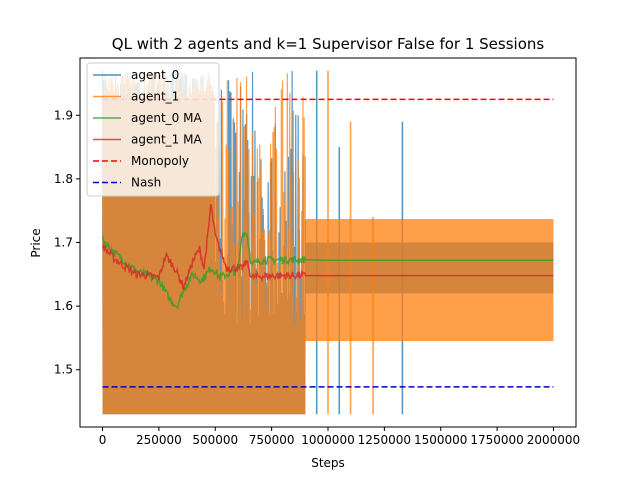 This screenshot has height=480, width=640. Describe the element at coordinates (36, 242) in the screenshot. I see `y-axis-label: Price` at that location.